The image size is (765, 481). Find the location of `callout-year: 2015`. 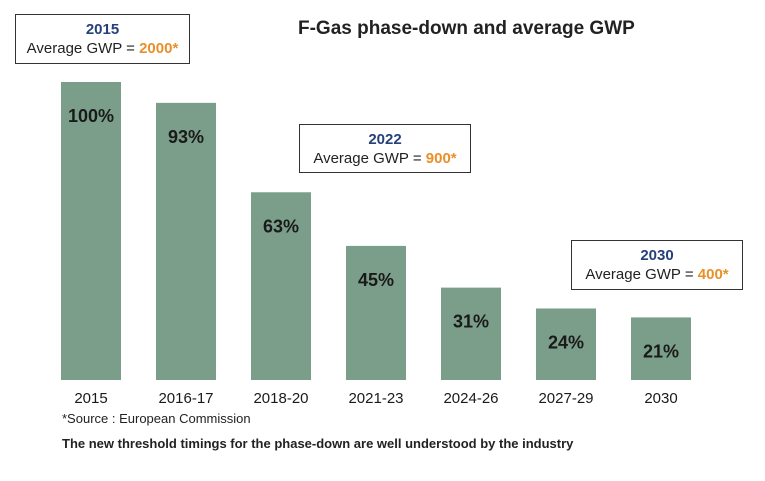

callout-year: 2015 is located at coordinates (102, 29).